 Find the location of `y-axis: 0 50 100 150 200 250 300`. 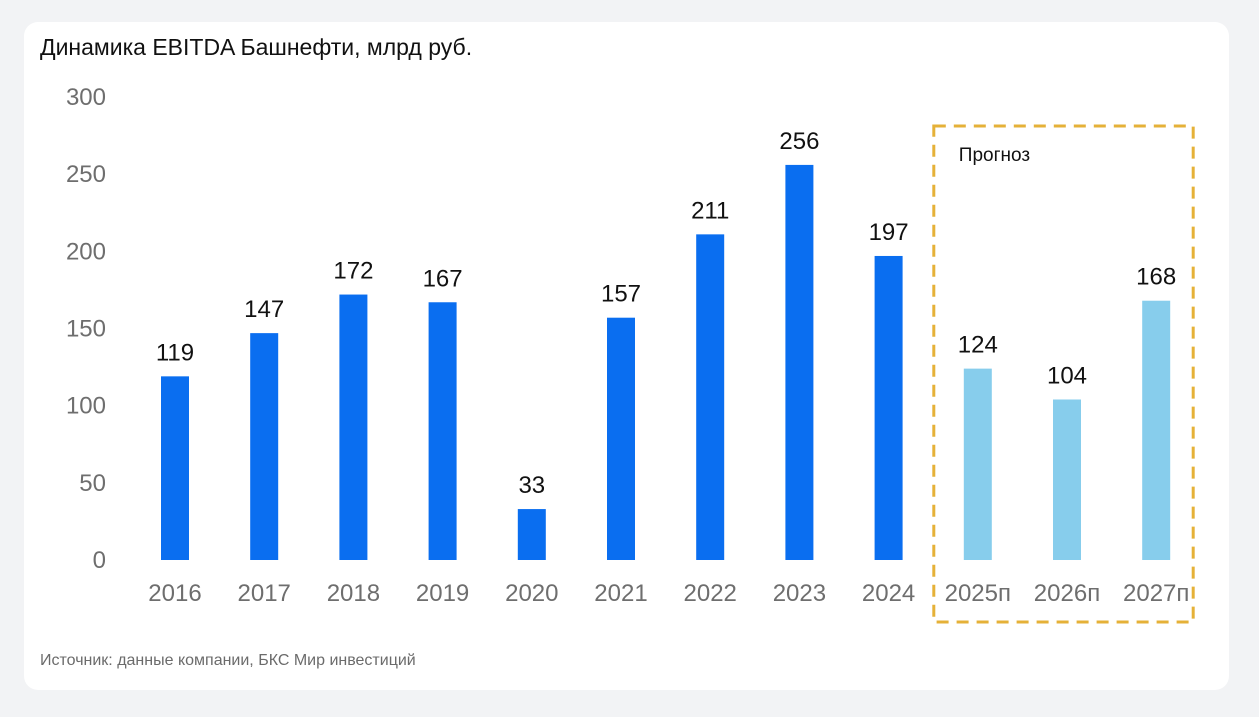

y-axis: 0 50 100 150 200 250 300 is located at coordinates (86, 329).